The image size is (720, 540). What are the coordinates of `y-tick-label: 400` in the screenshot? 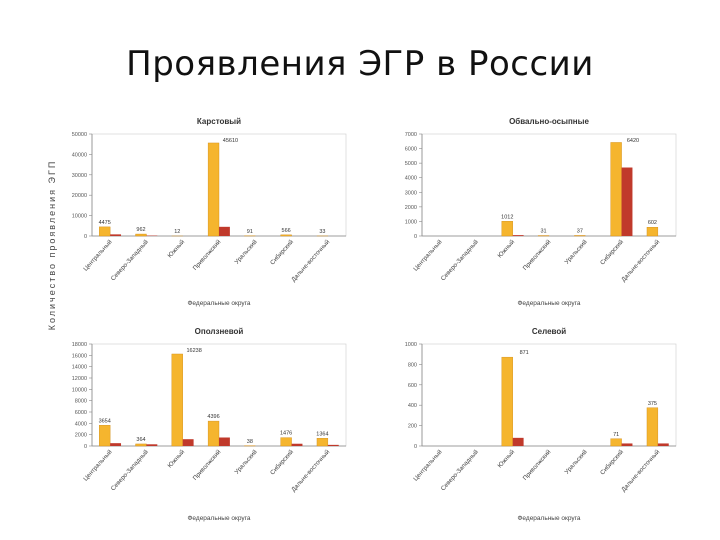 It's located at (412, 406).